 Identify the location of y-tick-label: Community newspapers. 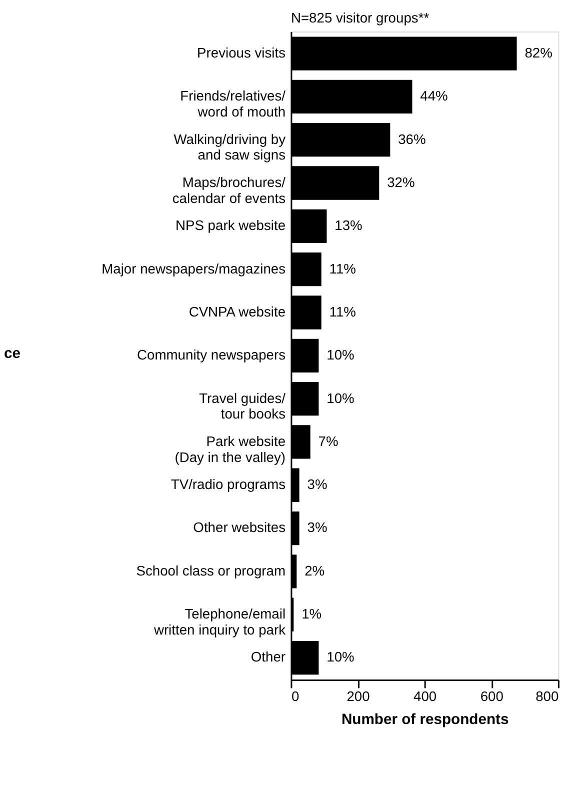
(211, 354).